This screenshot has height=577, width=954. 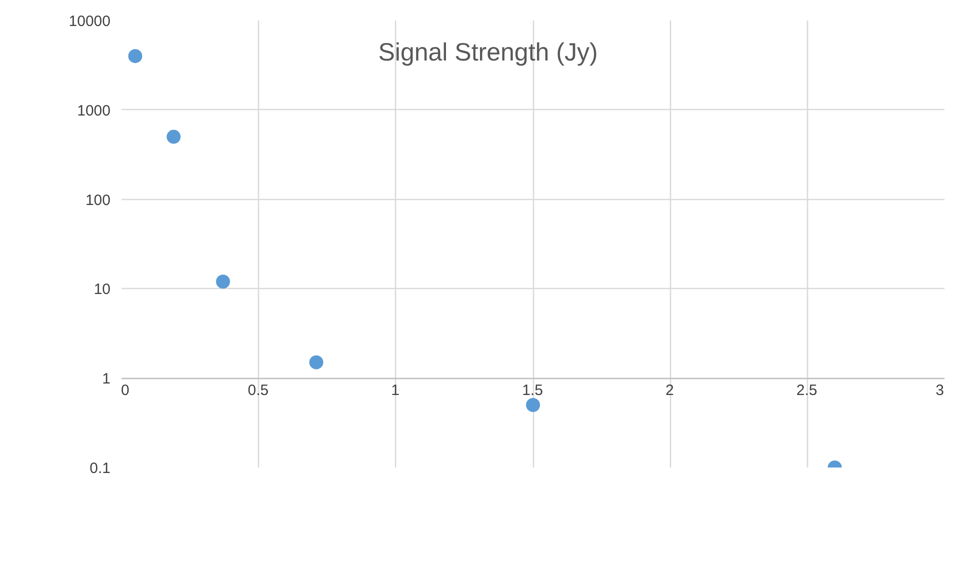 I want to click on x-tick-label: 2, so click(x=669, y=390).